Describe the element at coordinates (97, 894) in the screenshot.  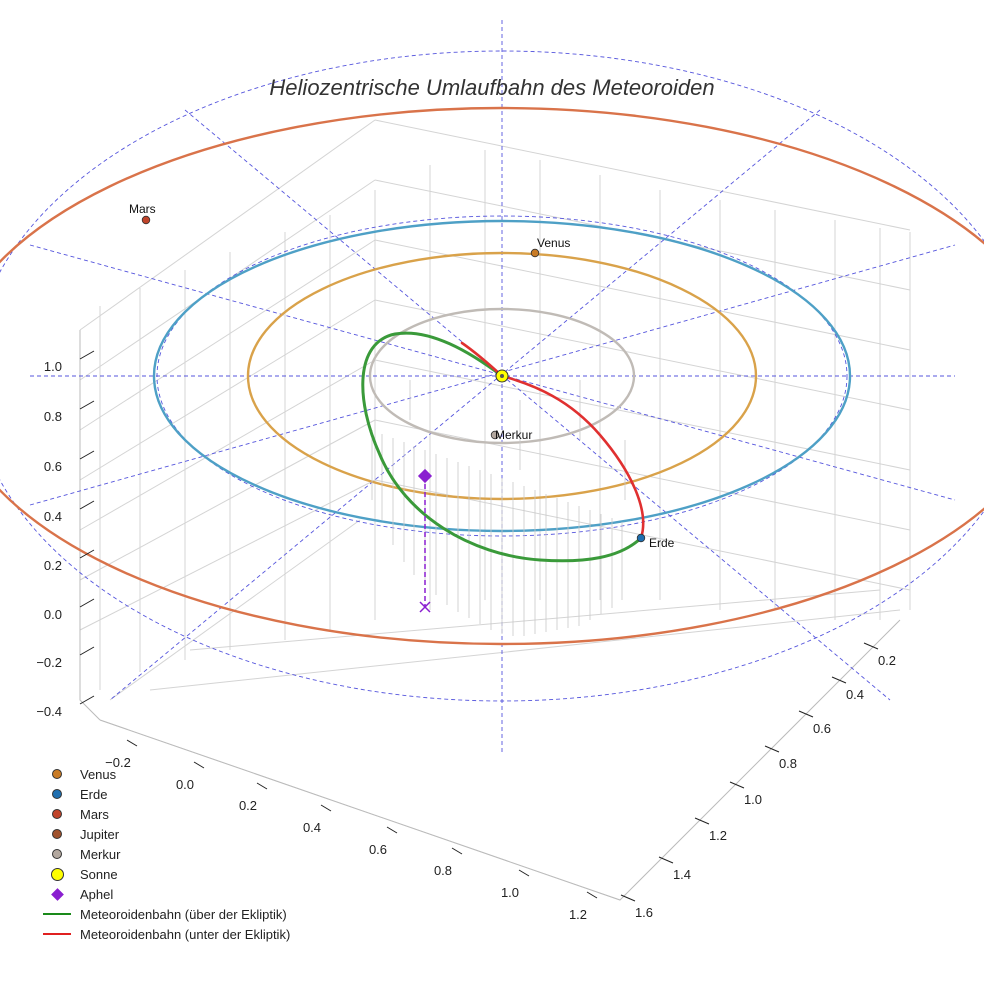
I see `legend-label: Aphel` at that location.